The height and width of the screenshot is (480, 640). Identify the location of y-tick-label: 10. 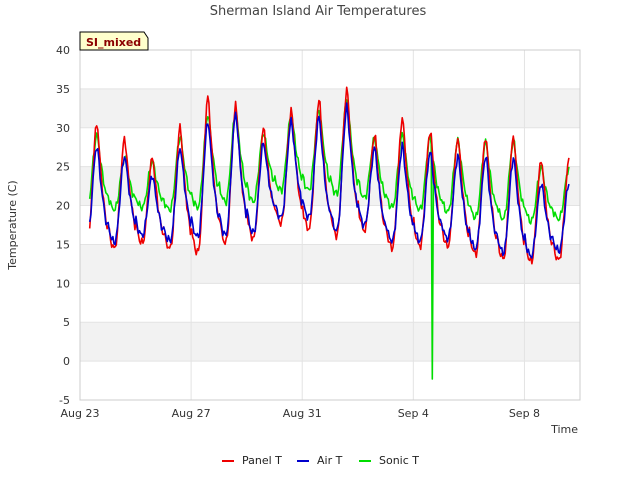
(63, 283).